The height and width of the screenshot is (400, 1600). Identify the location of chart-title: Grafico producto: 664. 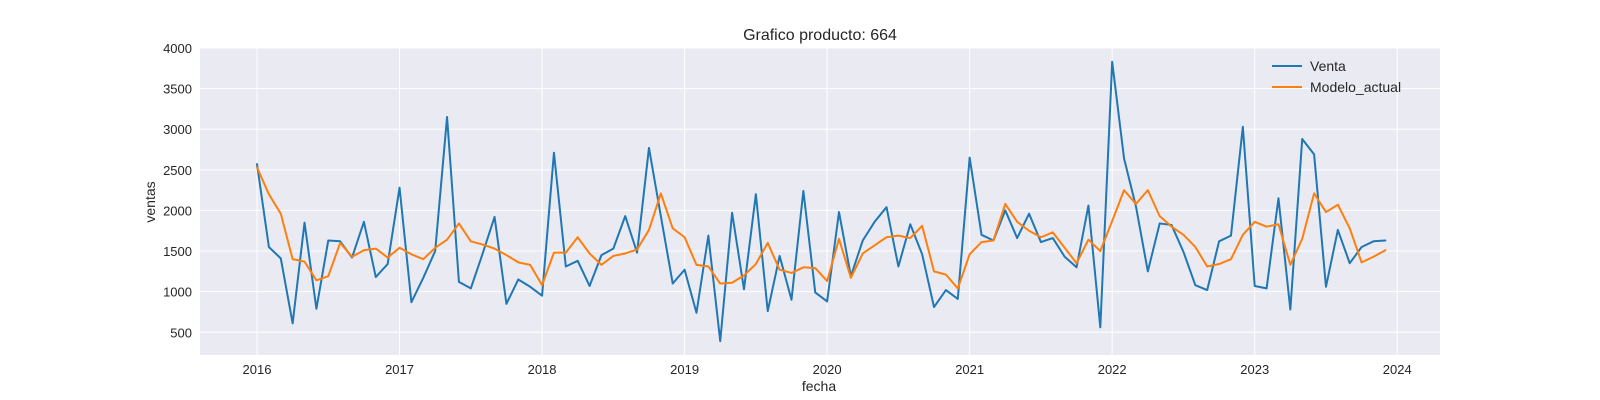
(820, 35).